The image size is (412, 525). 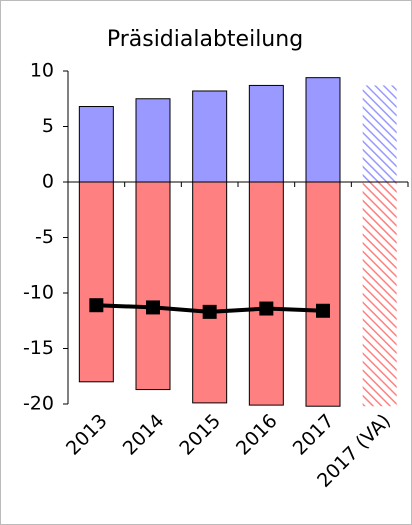 What do you see at coordinates (205, 39) in the screenshot?
I see `chart-title: Präsidialabteilung` at bounding box center [205, 39].